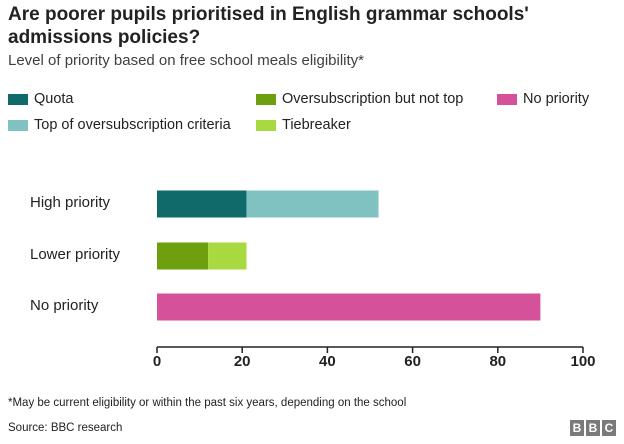 This screenshot has height=444, width=624. I want to click on legend-label: No priority, so click(556, 99).